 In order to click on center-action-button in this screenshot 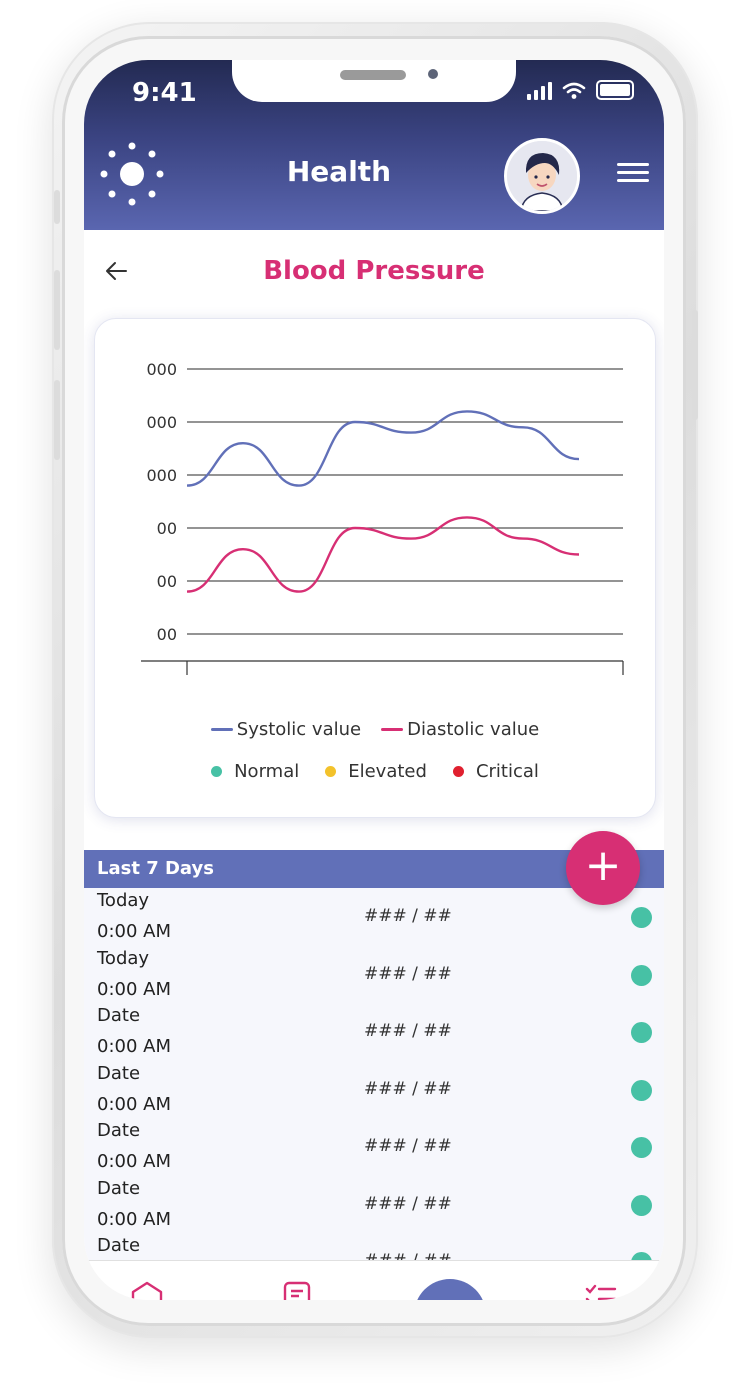, I will do `click(450, 1289)`.